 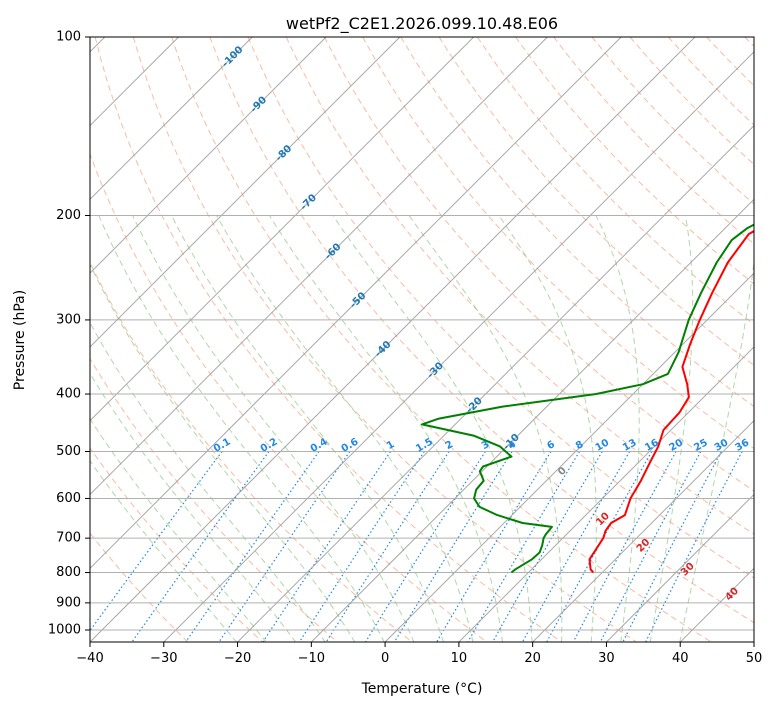 I want to click on mixing-ratio-label: 8, so click(x=580, y=445).